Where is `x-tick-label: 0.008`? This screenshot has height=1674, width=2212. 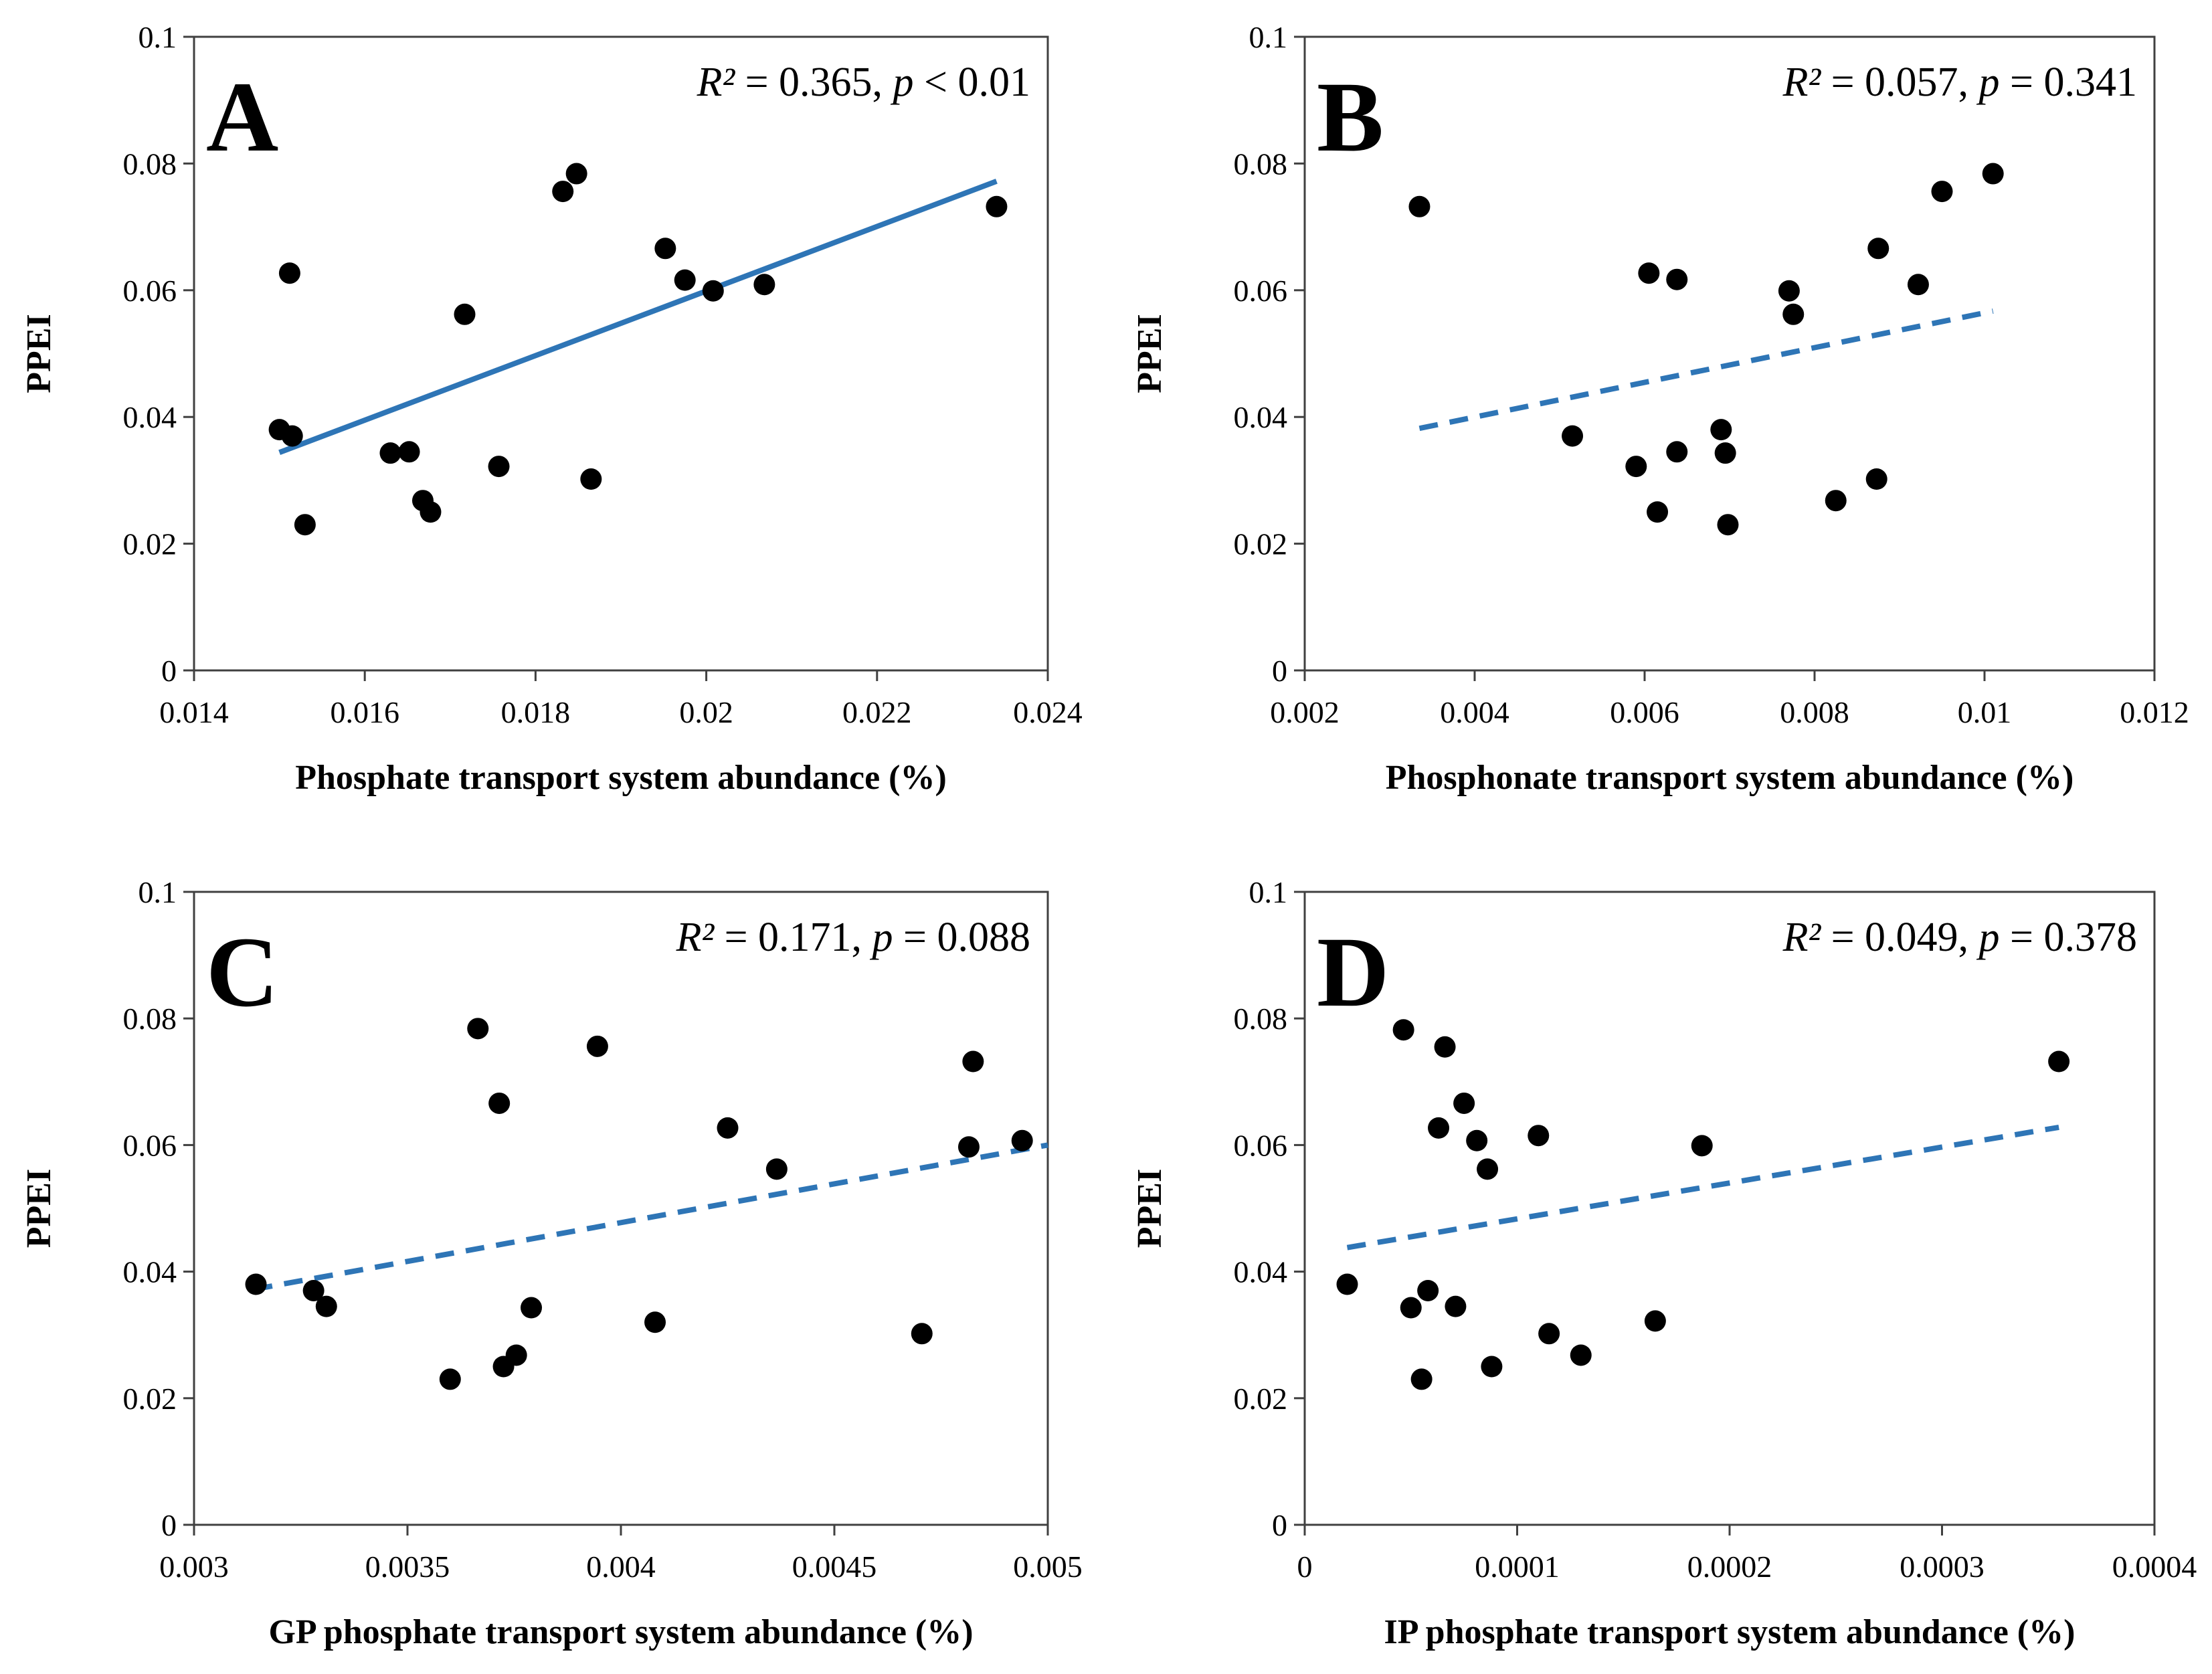 x-tick-label: 0.008 is located at coordinates (1815, 712).